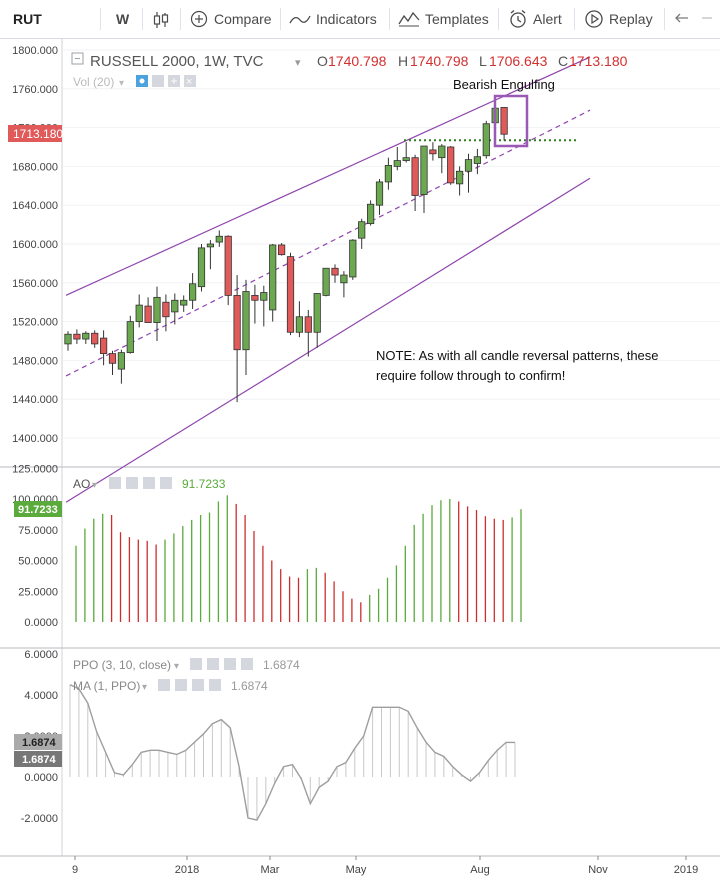 The image size is (720, 880). Describe the element at coordinates (298, 63) in the screenshot. I see `legend-menu-icon: ▾` at that location.